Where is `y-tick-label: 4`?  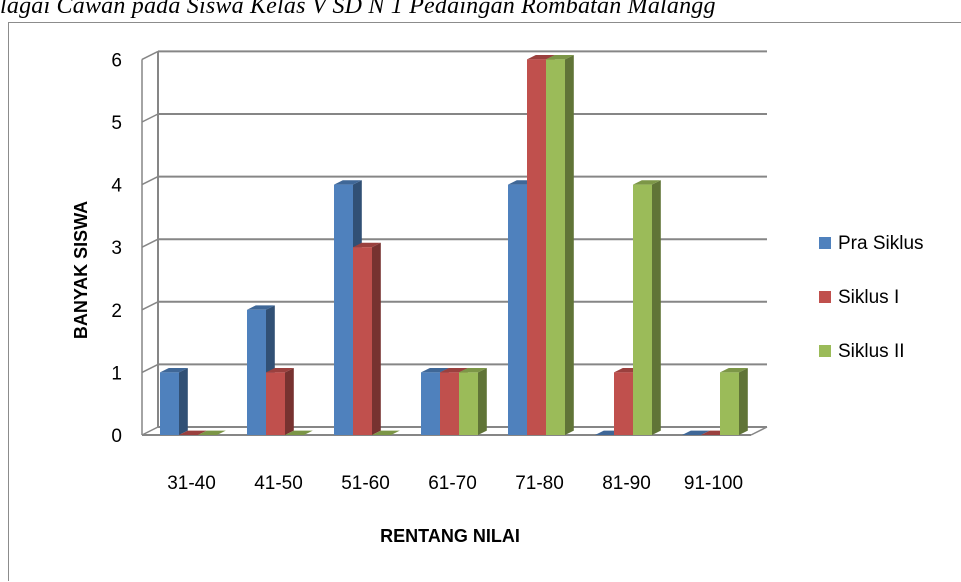 y-tick-label: 4 is located at coordinates (116, 186).